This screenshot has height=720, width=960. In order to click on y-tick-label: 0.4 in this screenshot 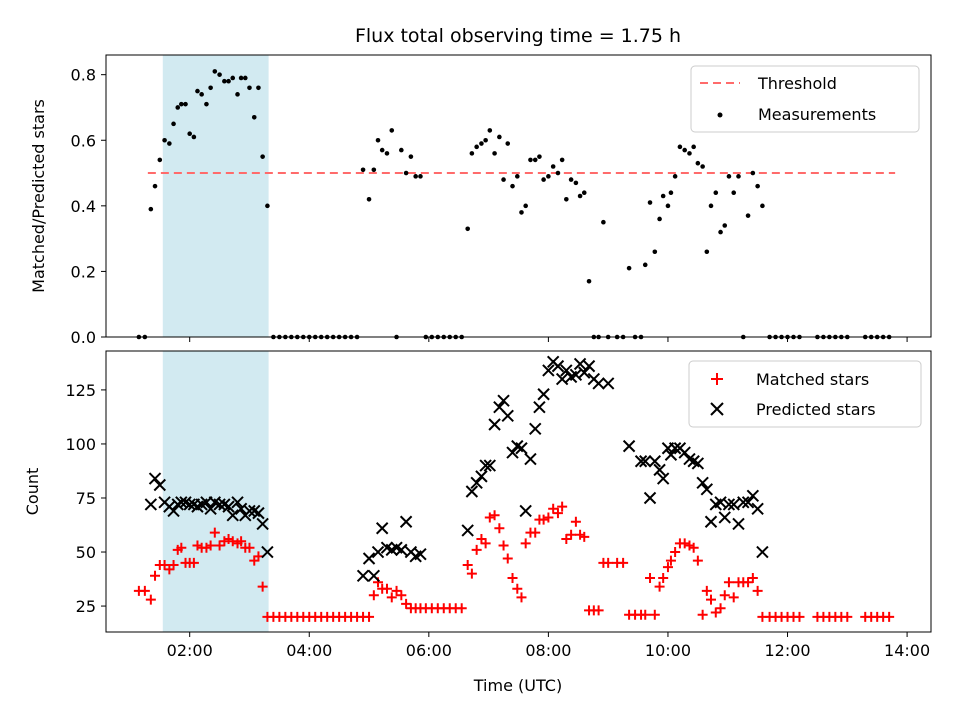, I will do `click(83, 206)`.